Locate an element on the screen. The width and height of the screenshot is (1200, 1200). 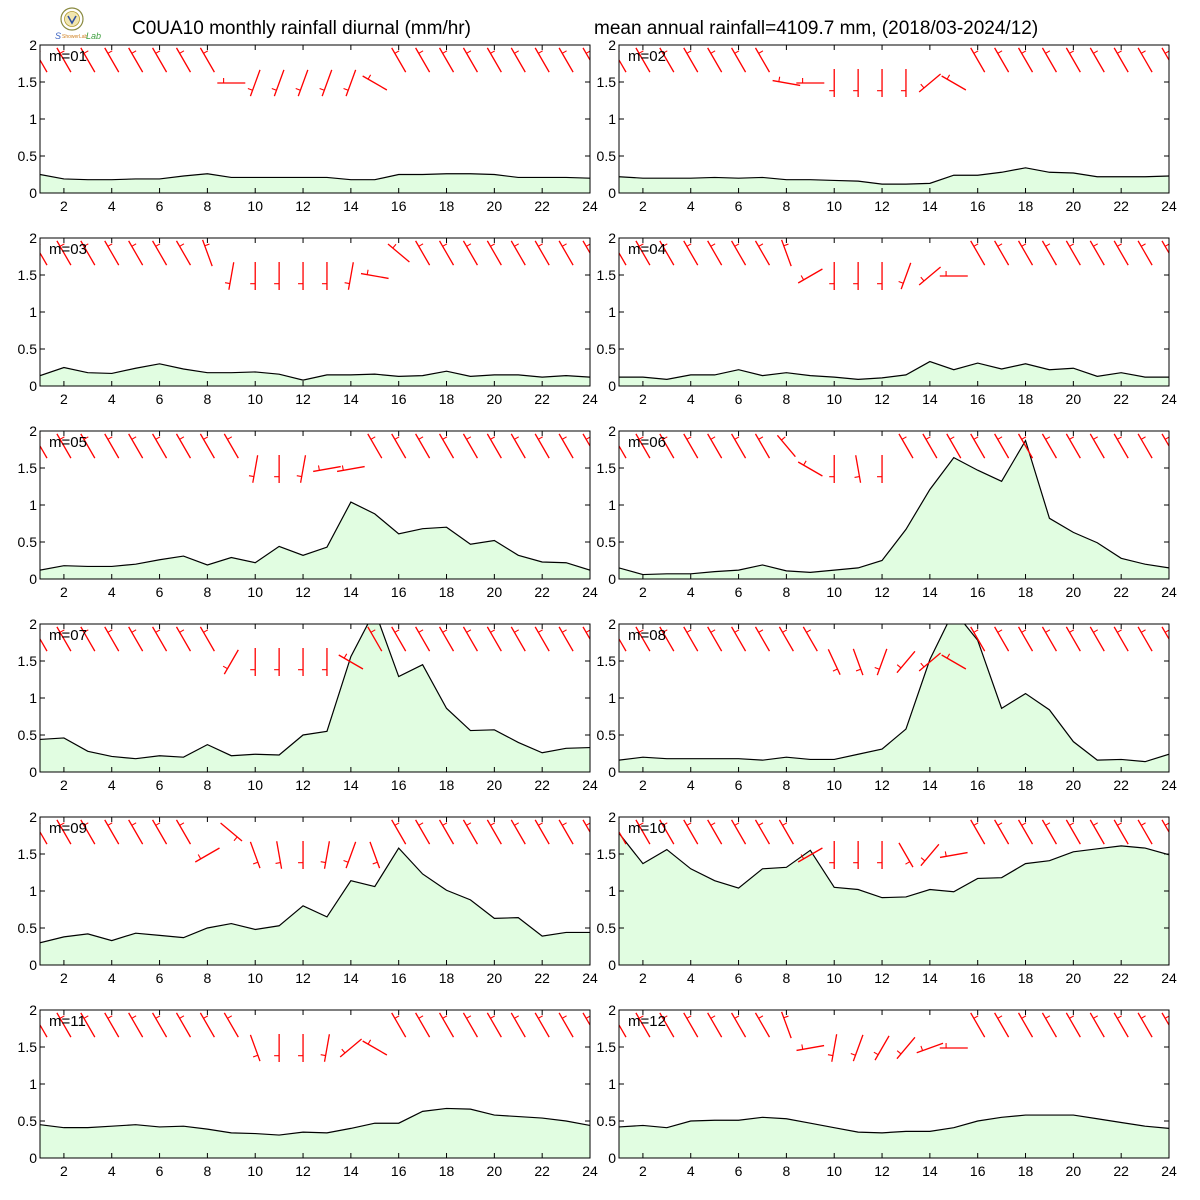
chart-title: C0UA10 monthly rainfall diurnal (mm/hr) is located at coordinates (301, 28).